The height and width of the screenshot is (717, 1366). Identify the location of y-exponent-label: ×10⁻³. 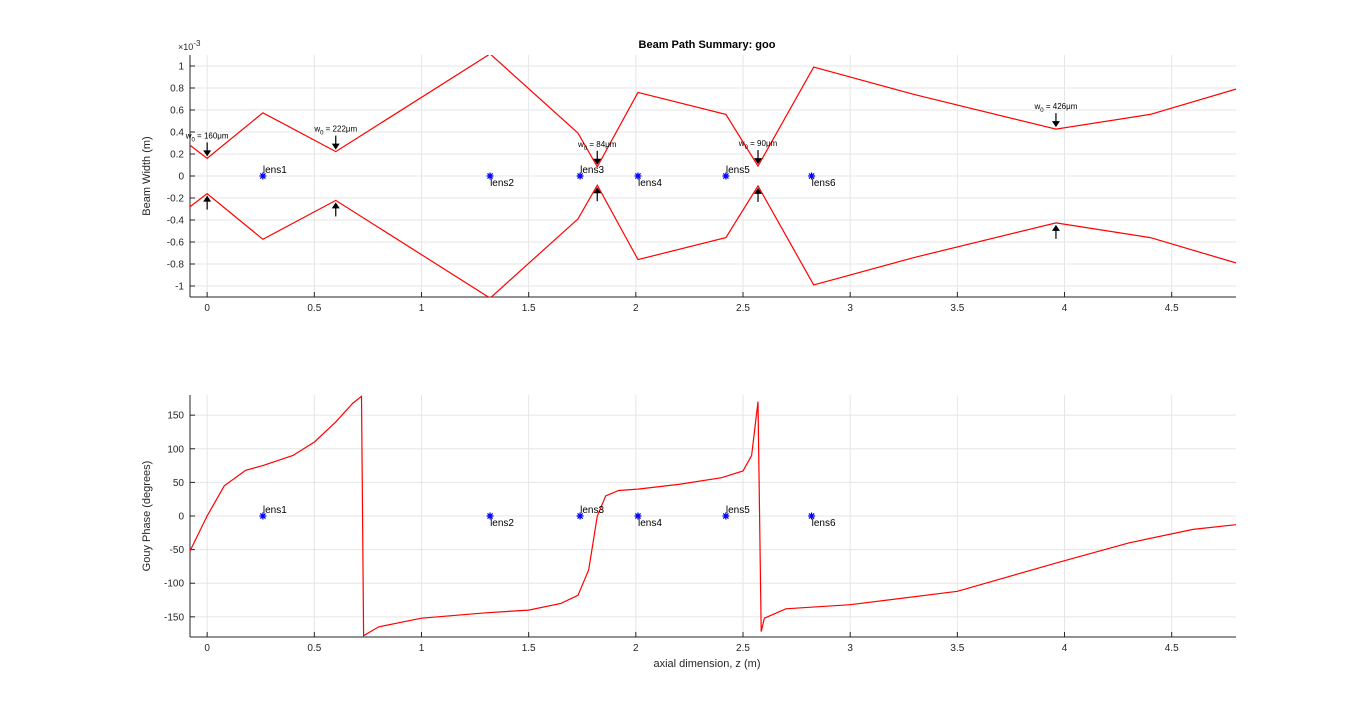
(189, 45).